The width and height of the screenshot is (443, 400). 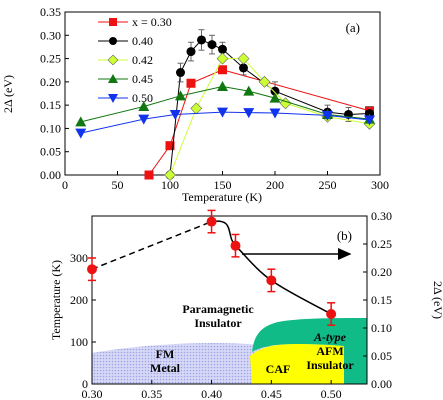 What do you see at coordinates (50, 35) in the screenshot?
I see `y-tick-label: 0.30` at bounding box center [50, 35].